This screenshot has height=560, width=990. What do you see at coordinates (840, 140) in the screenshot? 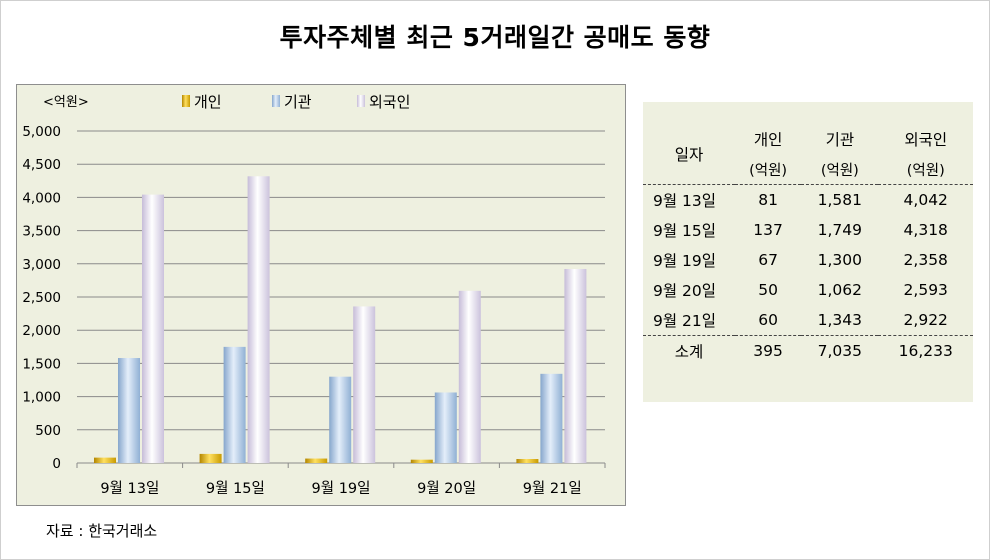
I see `header-institution: 기관` at bounding box center [840, 140].